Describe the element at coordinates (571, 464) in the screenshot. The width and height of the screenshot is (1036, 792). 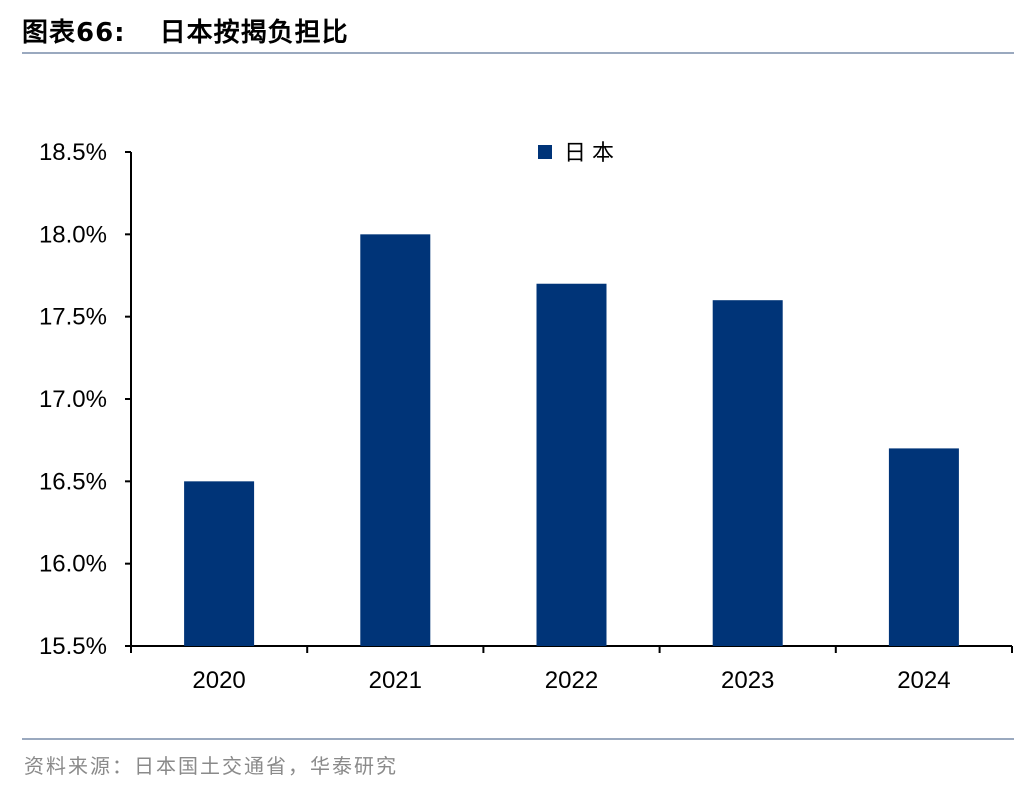
I see `bar-2022` at that location.